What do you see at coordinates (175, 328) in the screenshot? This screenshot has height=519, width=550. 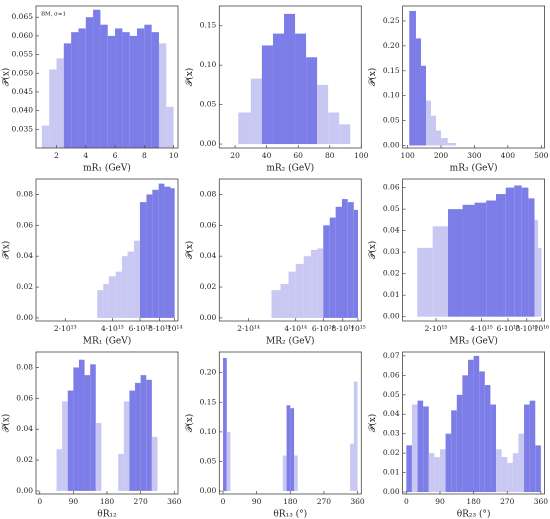 I see `x-tick-label: 10¹⁴` at bounding box center [175, 328].